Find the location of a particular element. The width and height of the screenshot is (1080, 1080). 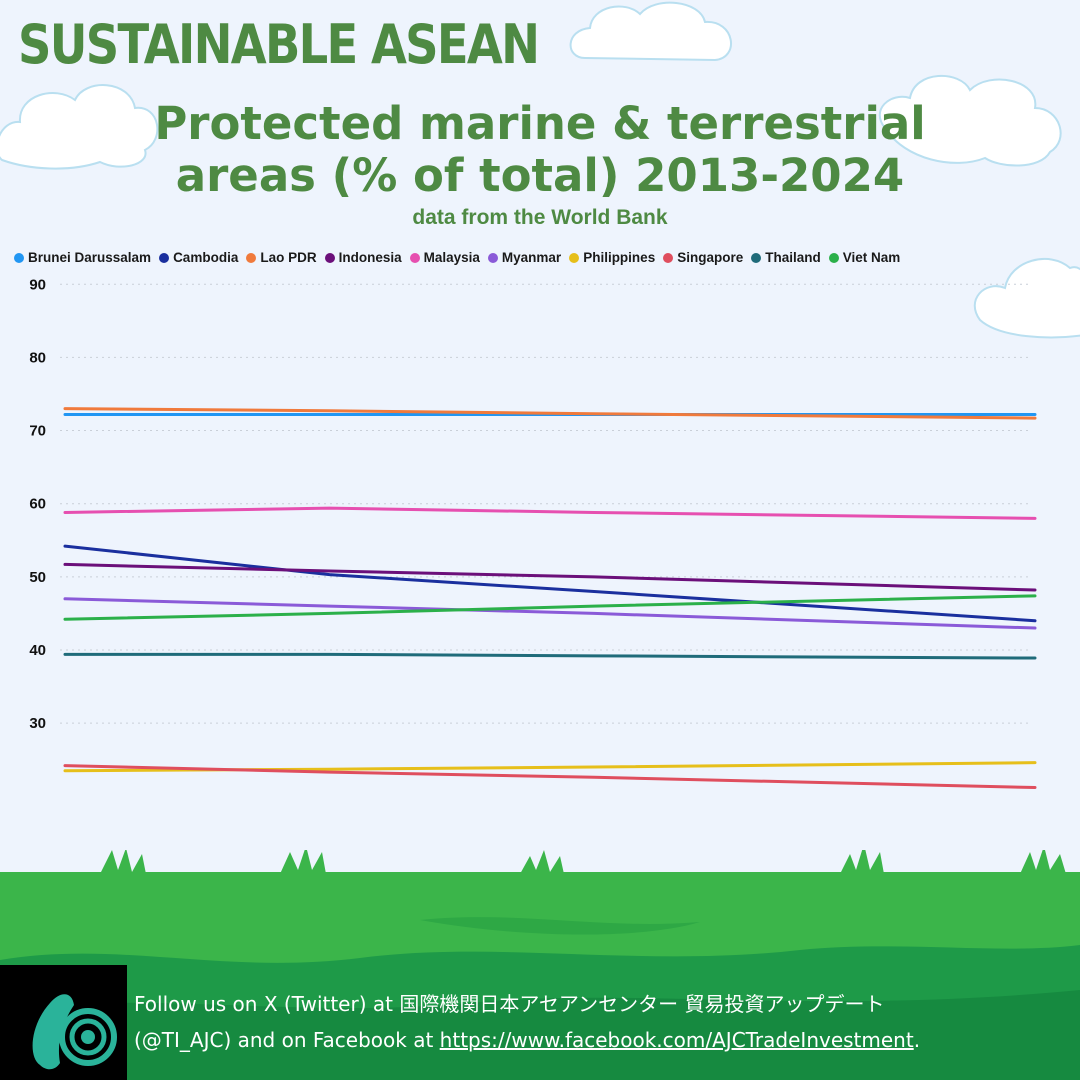

y-tick-label: 70 is located at coordinates (37, 431).